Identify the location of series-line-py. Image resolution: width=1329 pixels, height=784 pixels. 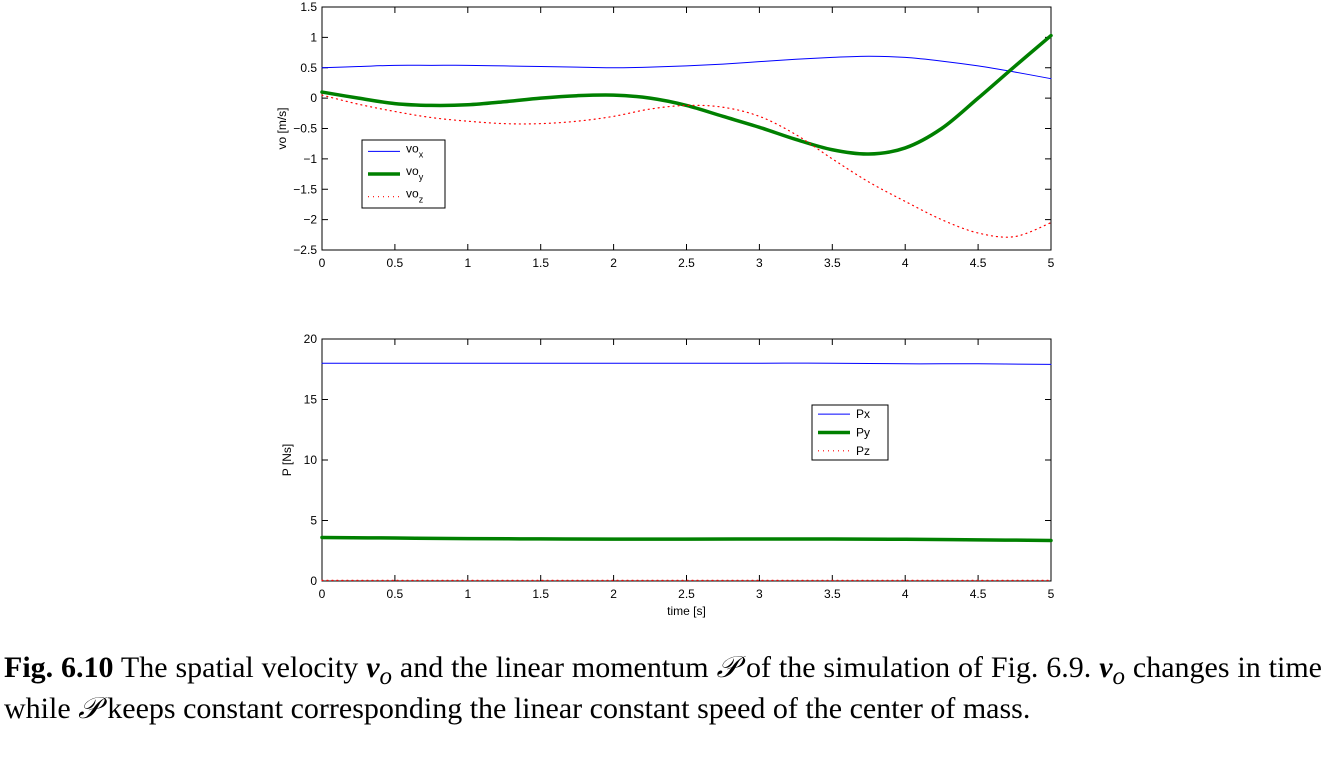
(686, 539).